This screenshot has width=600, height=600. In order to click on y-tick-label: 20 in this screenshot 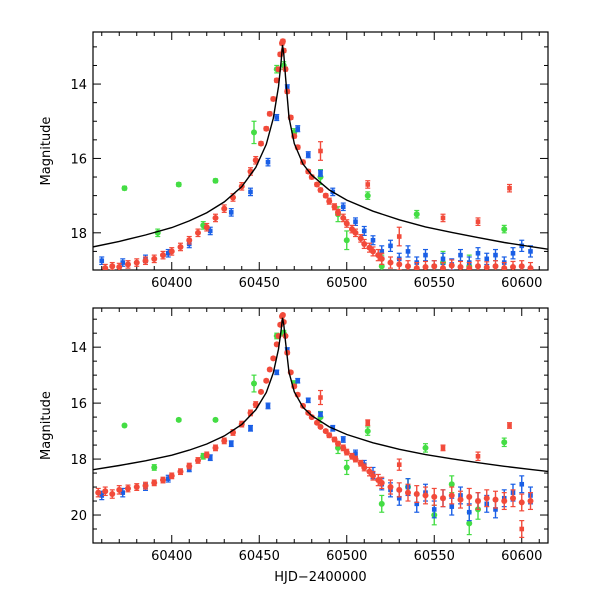, I will do `click(78, 516)`.